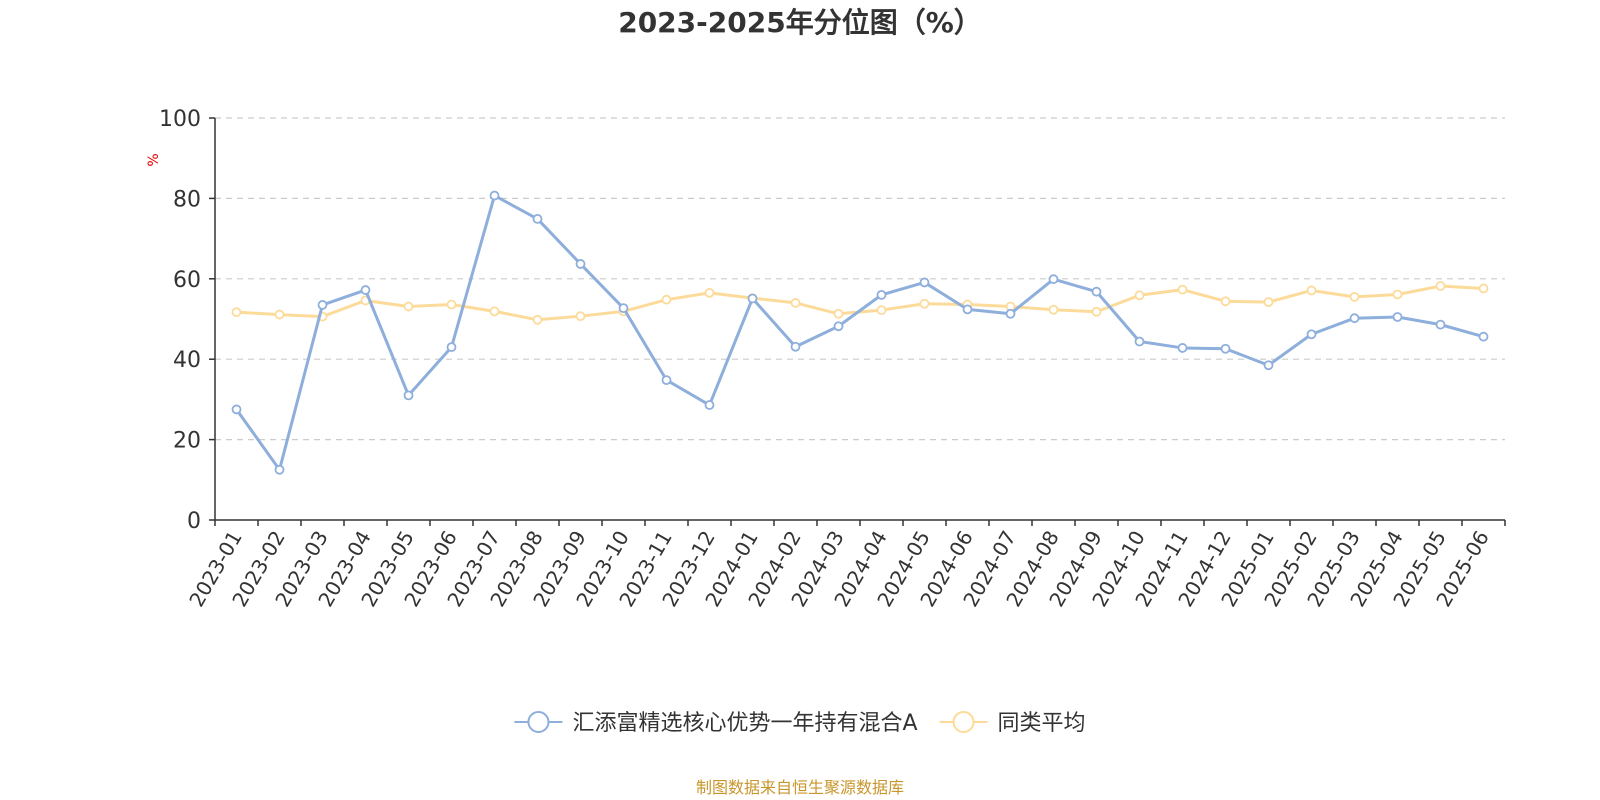 This screenshot has height=800, width=1600. I want to click on y-tick-label: 80, so click(187, 199).